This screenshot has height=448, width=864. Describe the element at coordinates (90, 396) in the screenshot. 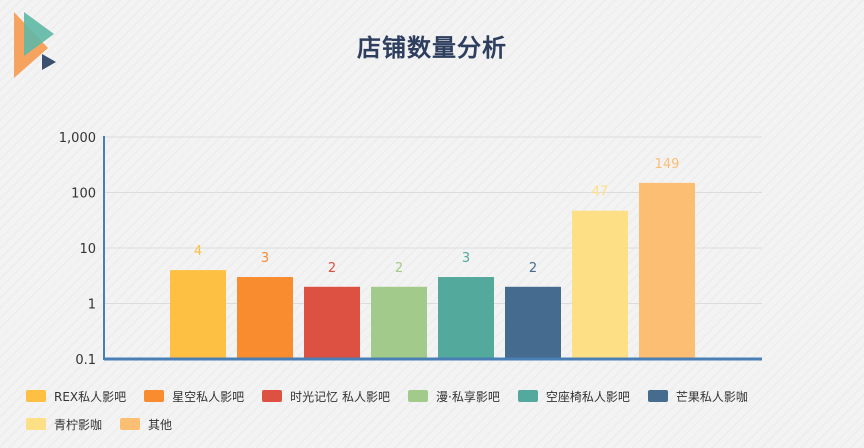

I see `legend-label: REX私人影吧` at that location.